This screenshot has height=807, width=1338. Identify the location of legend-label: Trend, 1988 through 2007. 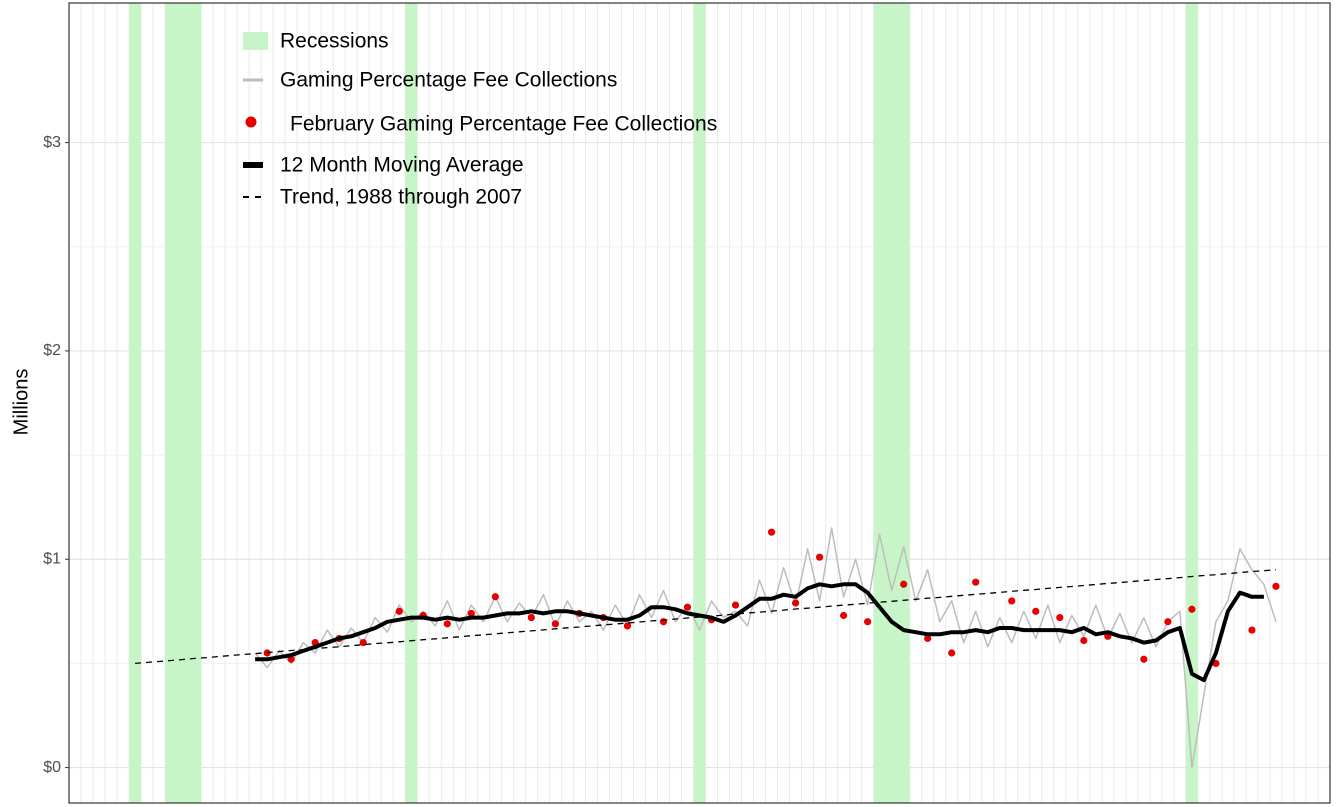
(401, 197).